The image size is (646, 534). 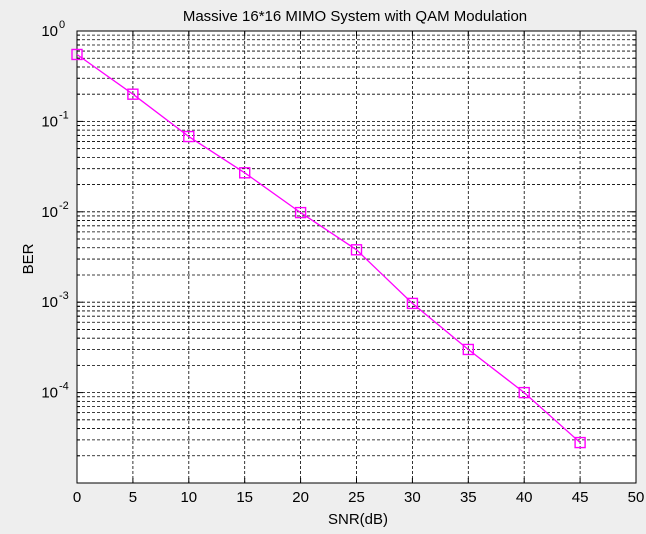 What do you see at coordinates (244, 497) in the screenshot?
I see `x-tick-label: 15` at bounding box center [244, 497].